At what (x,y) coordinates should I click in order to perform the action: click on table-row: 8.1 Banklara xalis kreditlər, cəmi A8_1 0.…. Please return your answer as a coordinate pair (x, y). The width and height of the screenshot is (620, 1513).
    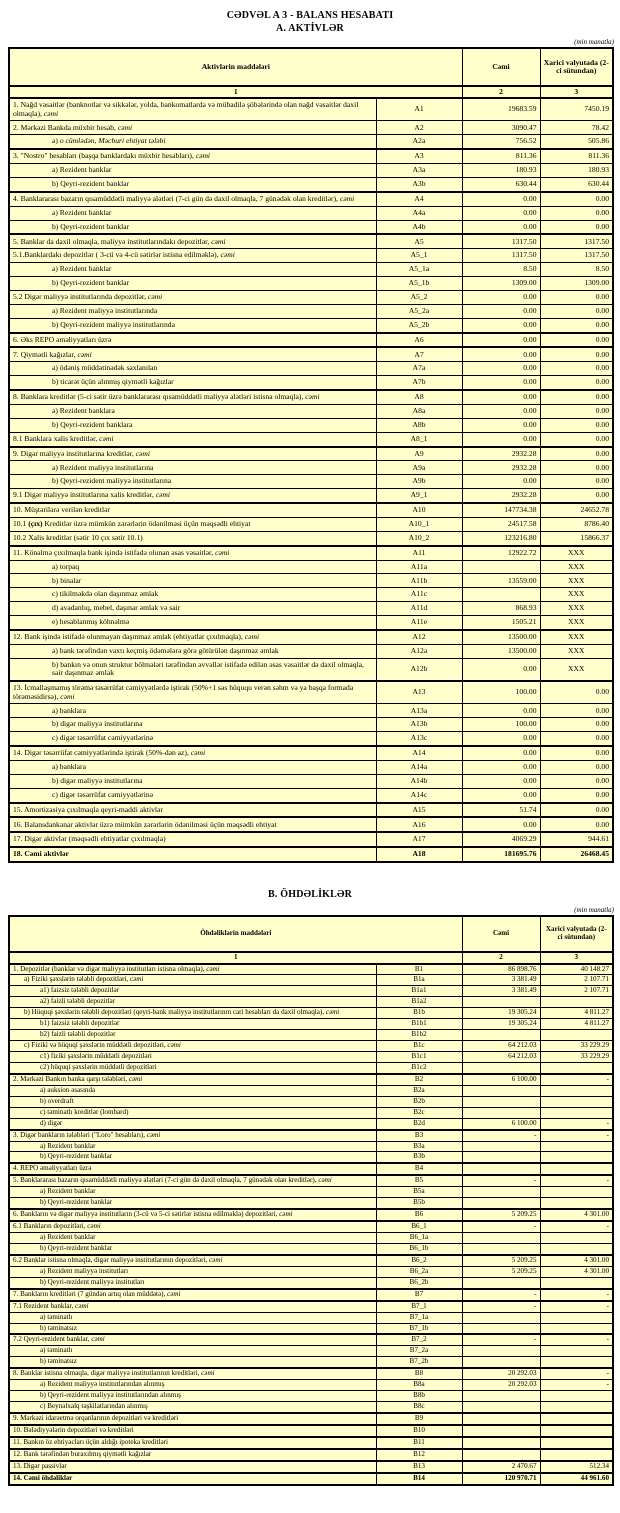
    Looking at the image, I should click on (311, 439).